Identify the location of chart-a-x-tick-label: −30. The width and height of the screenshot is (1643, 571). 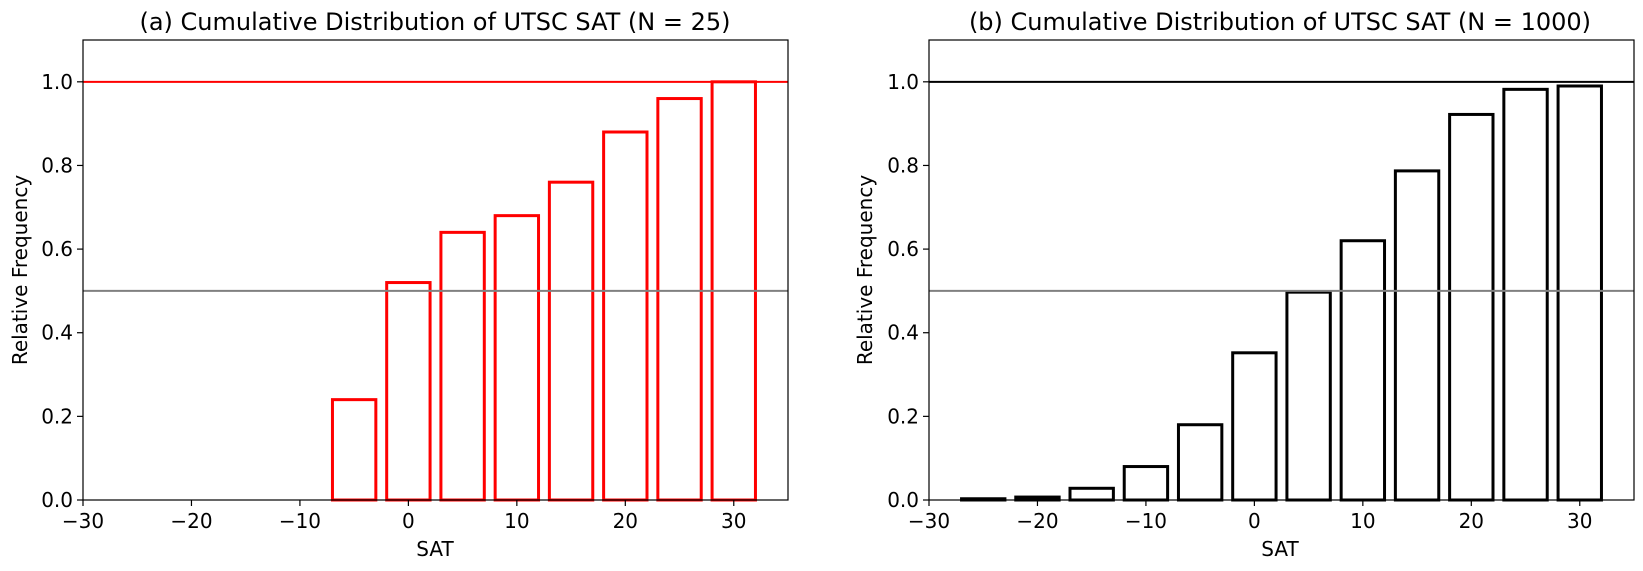
(83, 521).